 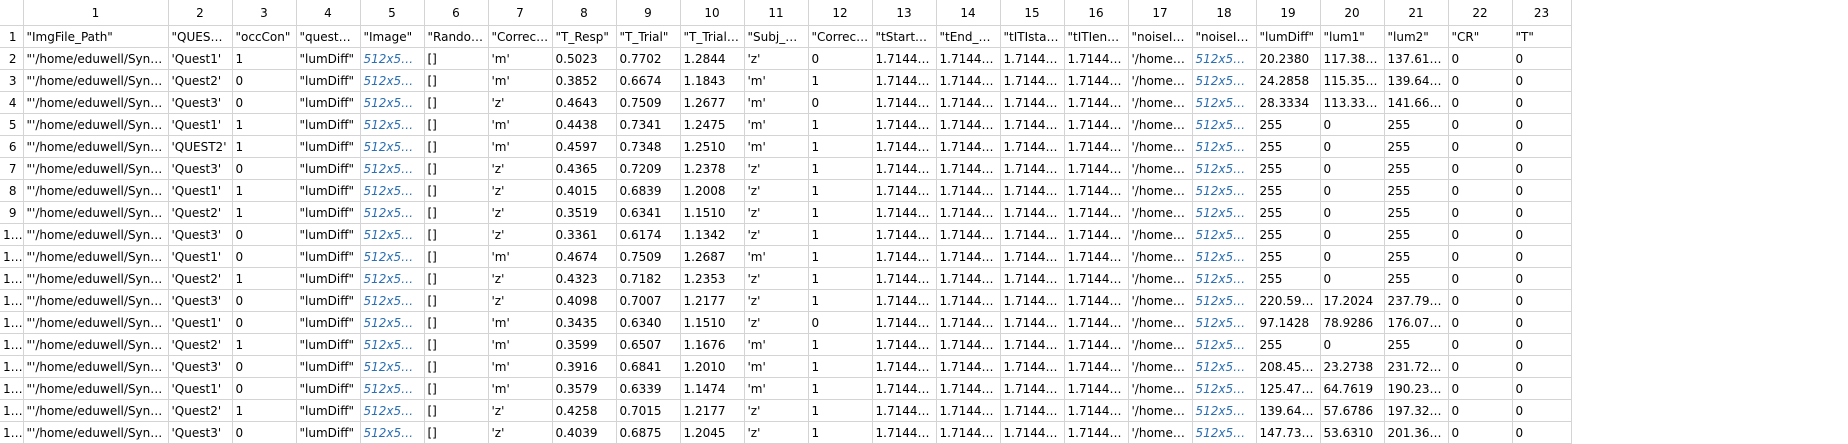 What do you see at coordinates (712, 256) in the screenshot?
I see `grid-cell: 1.2687` at bounding box center [712, 256].